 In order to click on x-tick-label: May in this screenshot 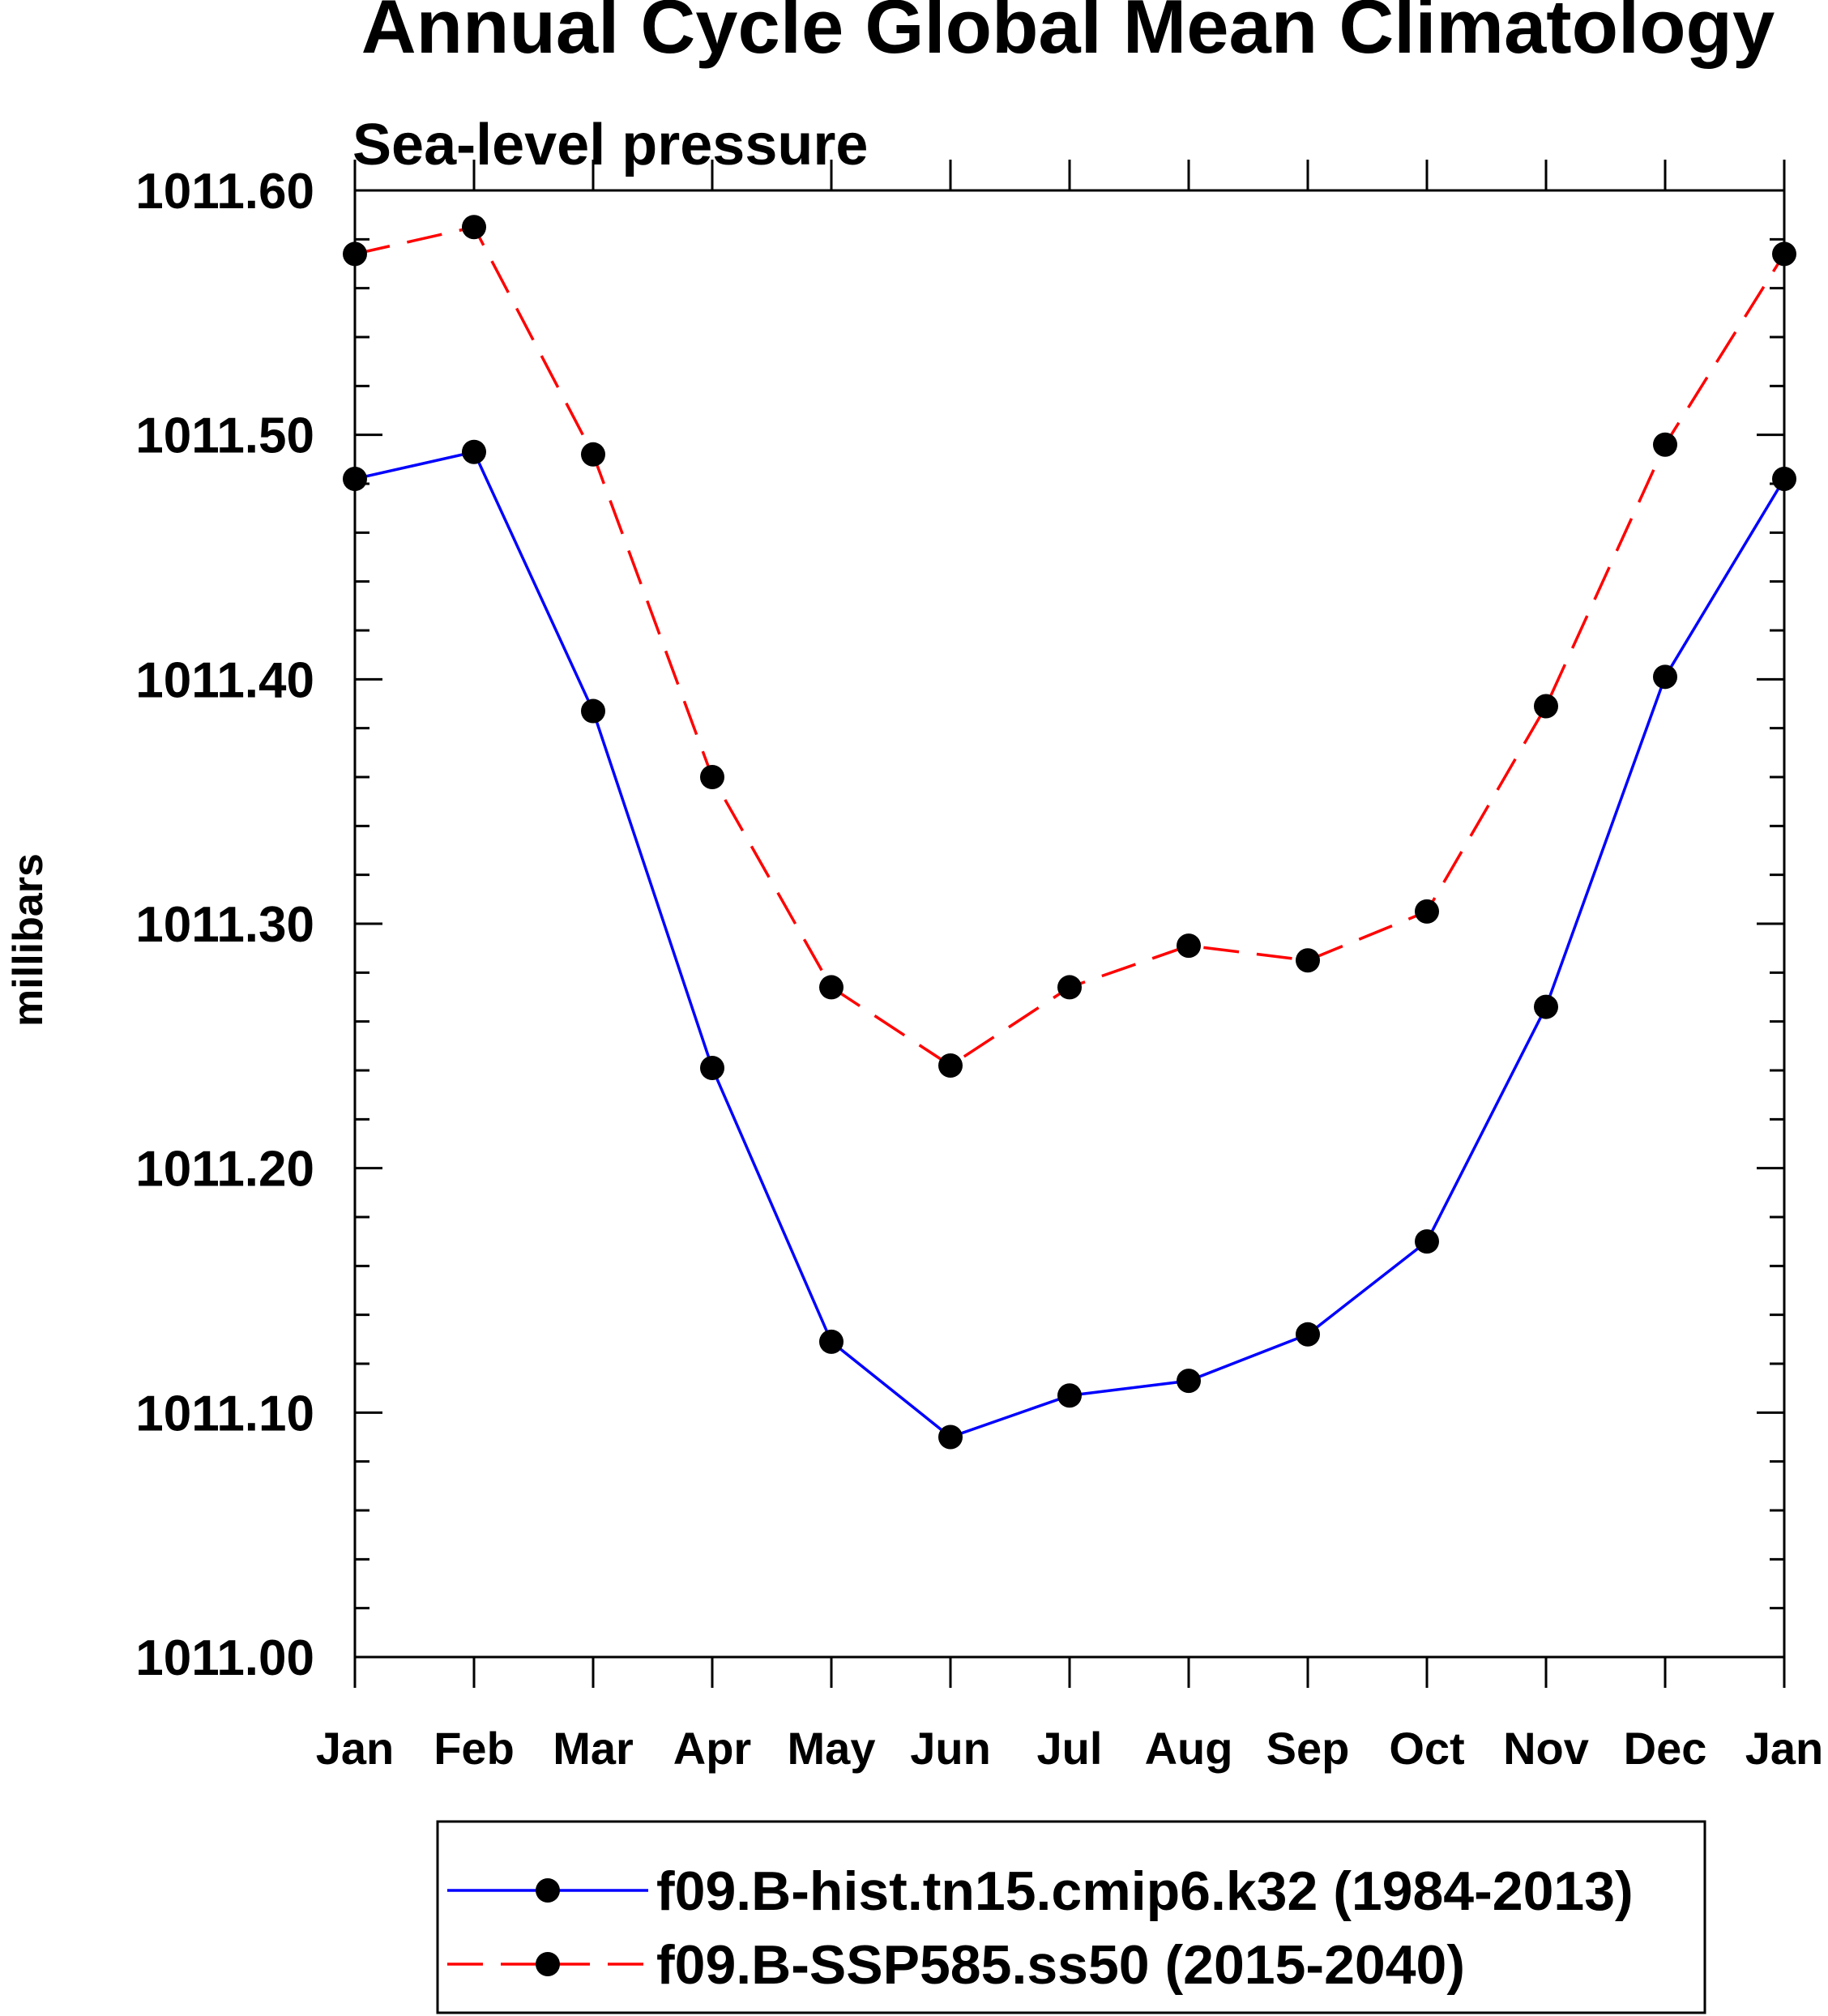, I will do `click(832, 1748)`.